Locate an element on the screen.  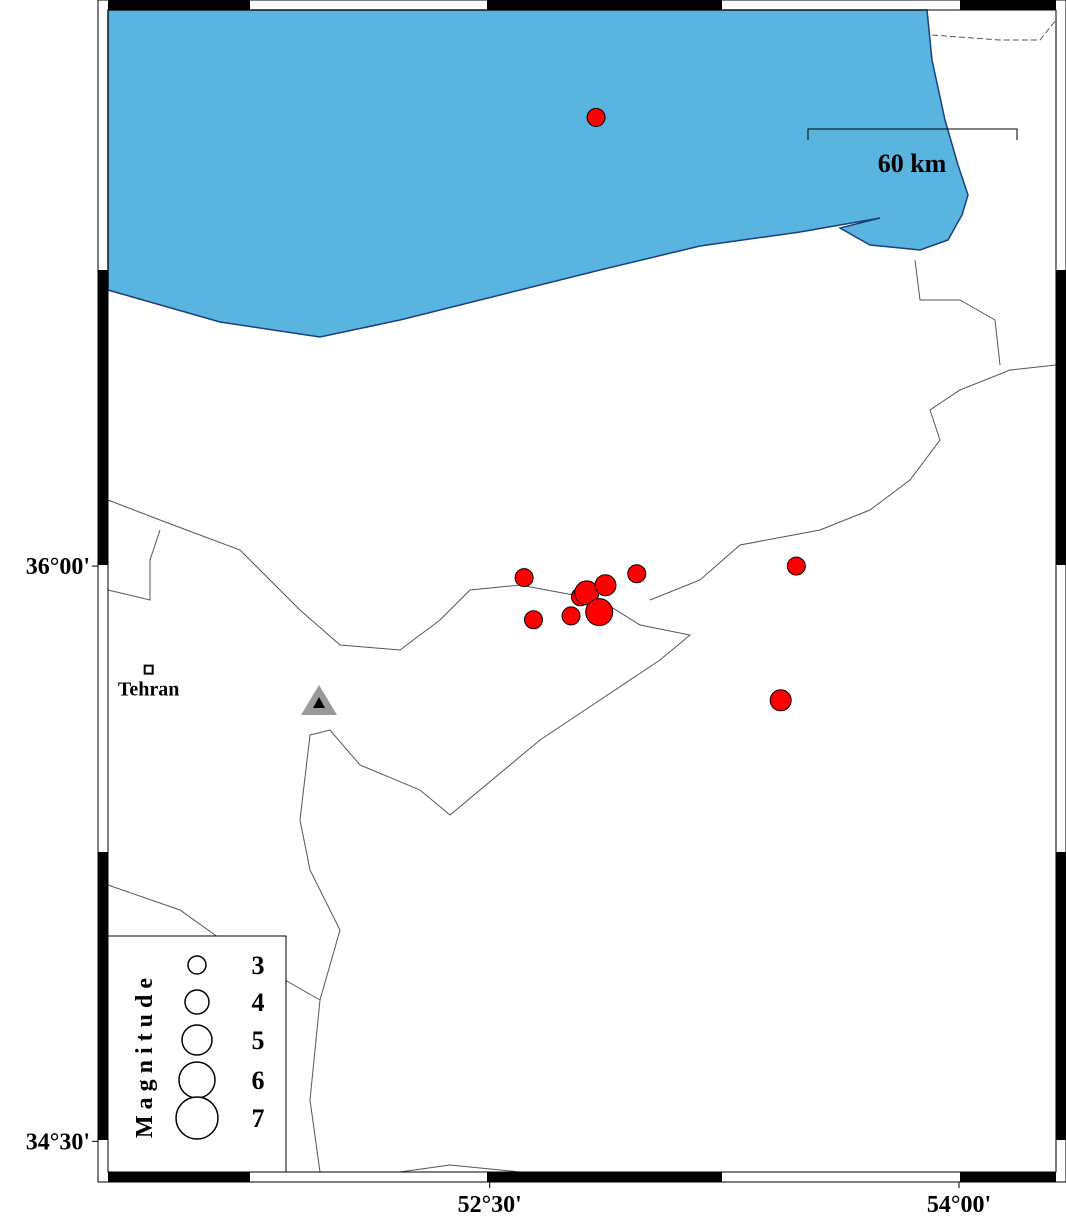
legend-title: Magnitude is located at coordinates (145, 1055).